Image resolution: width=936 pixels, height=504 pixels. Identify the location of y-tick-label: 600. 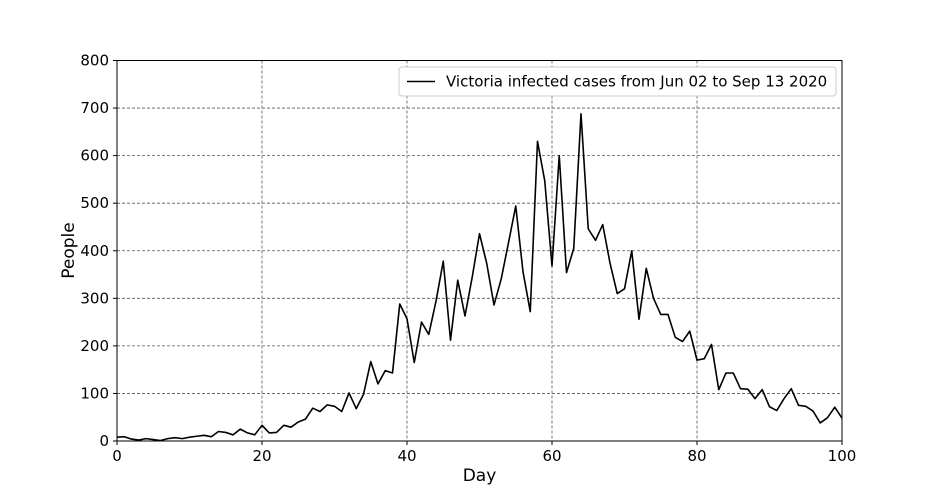
(94, 156).